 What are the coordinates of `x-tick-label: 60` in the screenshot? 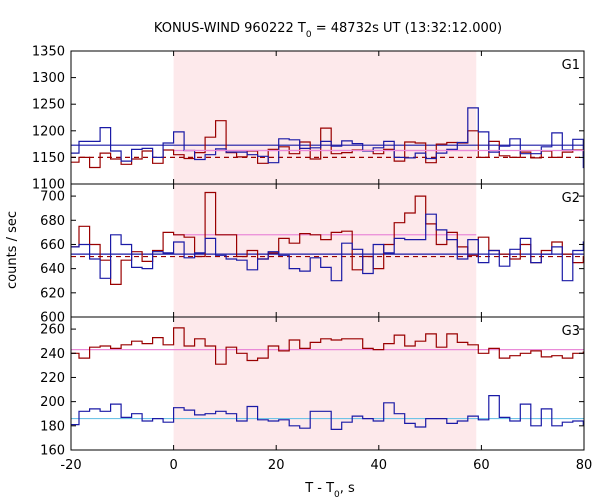 It's located at (481, 465).